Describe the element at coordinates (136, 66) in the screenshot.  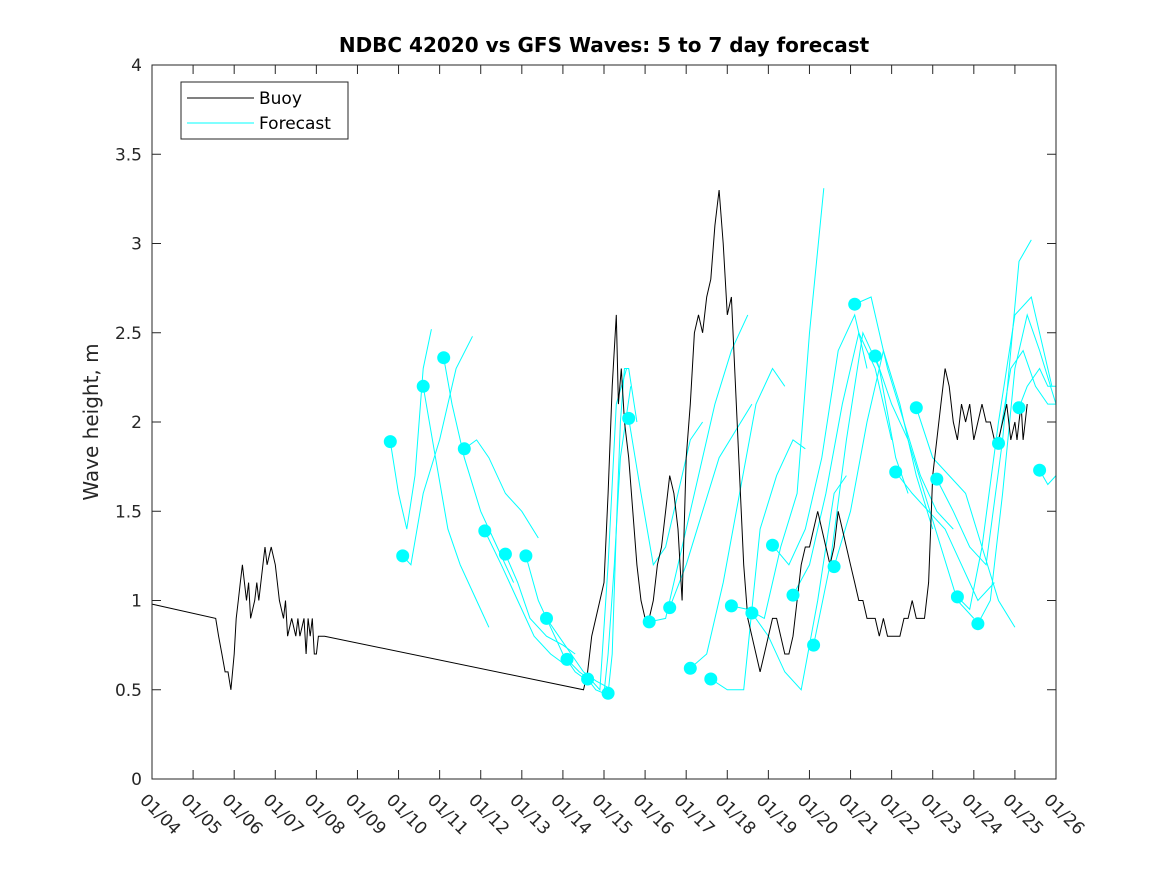
I see `y-tick-label: 4` at that location.